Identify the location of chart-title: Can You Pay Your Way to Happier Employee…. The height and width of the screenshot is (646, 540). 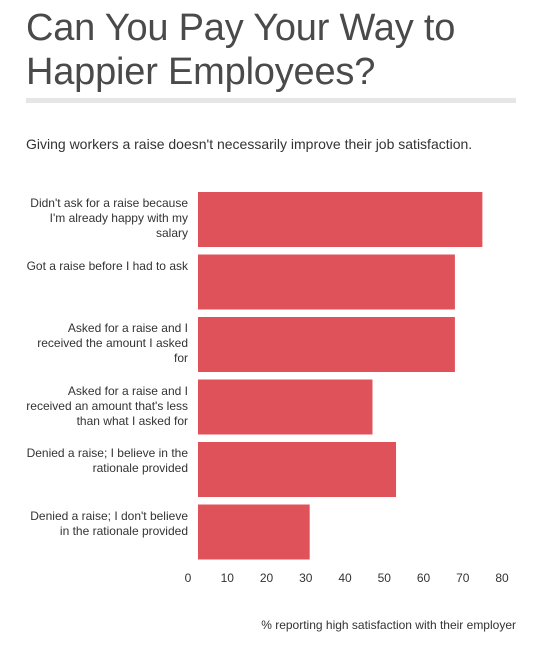
(241, 50).